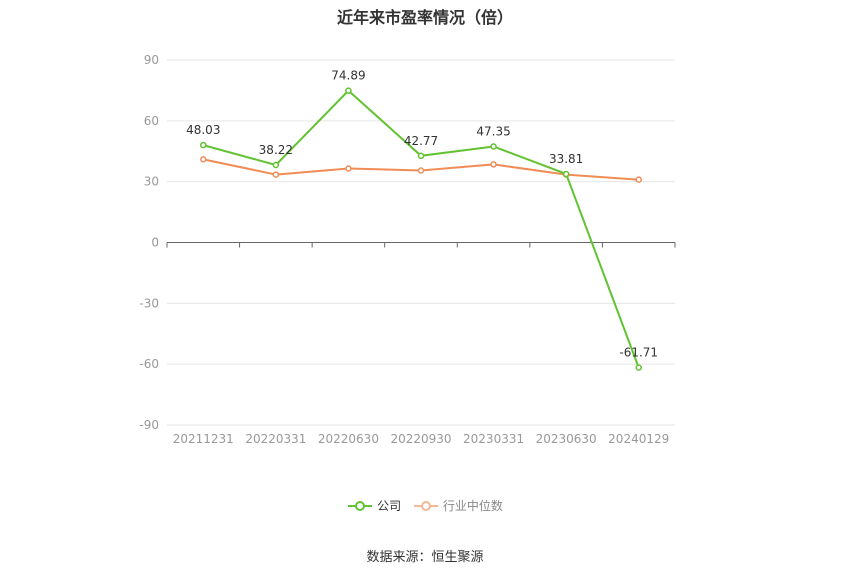 Image resolution: width=850 pixels, height=575 pixels. Describe the element at coordinates (424, 17) in the screenshot. I see `chart-title: 近年来市盈率情况（倍）` at that location.